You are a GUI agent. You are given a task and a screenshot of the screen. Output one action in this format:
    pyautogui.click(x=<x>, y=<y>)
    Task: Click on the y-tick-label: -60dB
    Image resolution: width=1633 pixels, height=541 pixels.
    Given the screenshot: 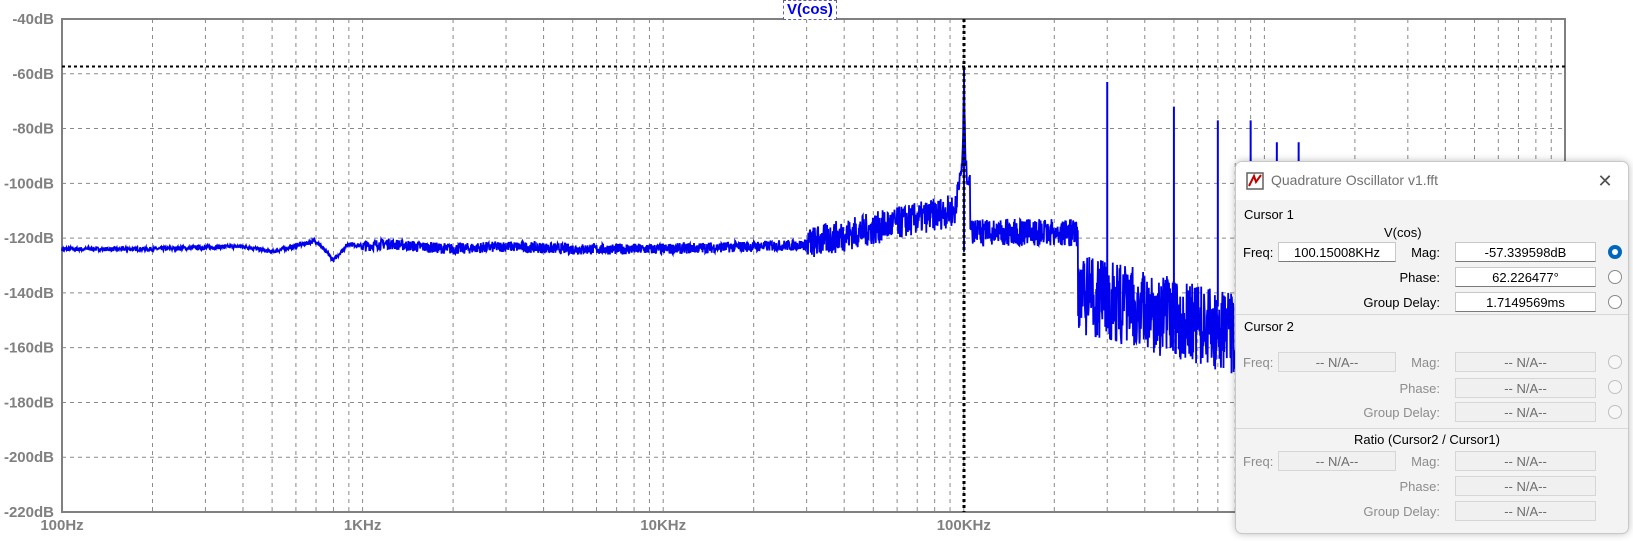 What is the action you would take?
    pyautogui.click(x=33, y=74)
    